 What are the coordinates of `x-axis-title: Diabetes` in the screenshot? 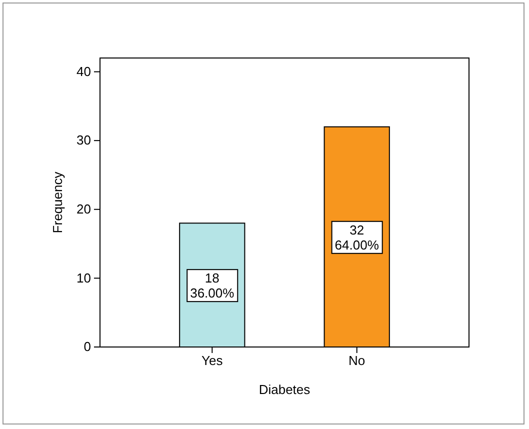 It's located at (284, 389).